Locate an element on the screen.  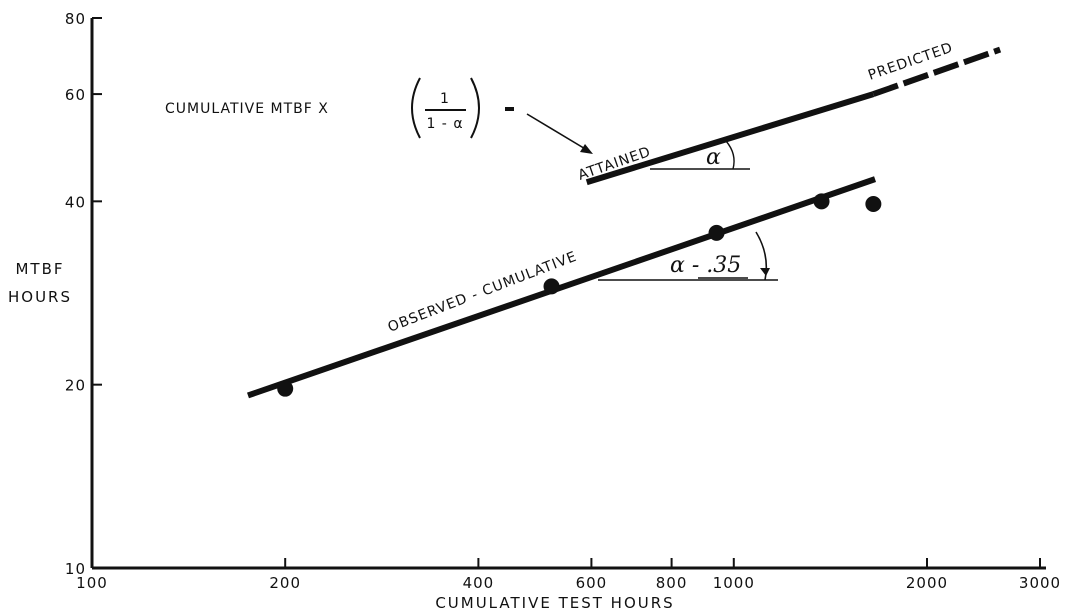
y-tick-label: 80 is located at coordinates (75, 19).